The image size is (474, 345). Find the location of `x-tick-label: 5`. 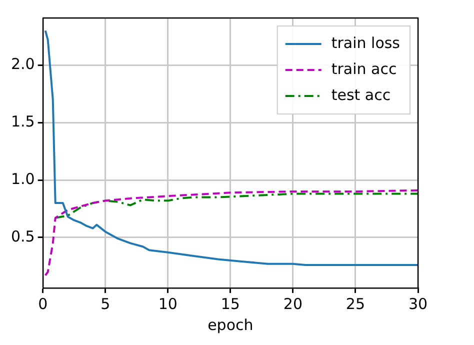

x-tick-label: 5 is located at coordinates (105, 303).